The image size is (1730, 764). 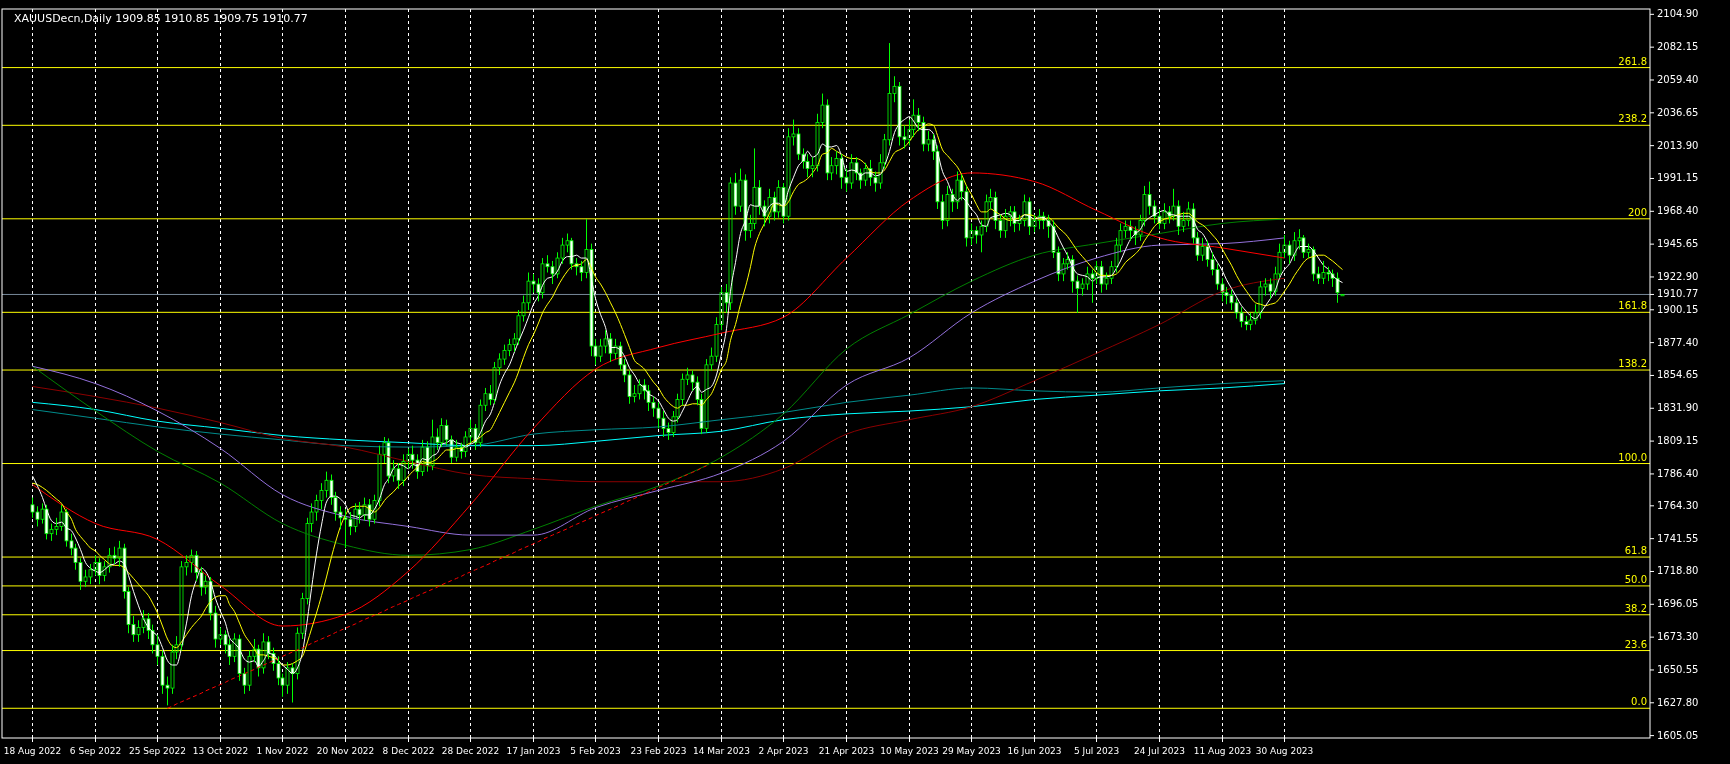 I want to click on annotation: 200, so click(x=1637, y=212).